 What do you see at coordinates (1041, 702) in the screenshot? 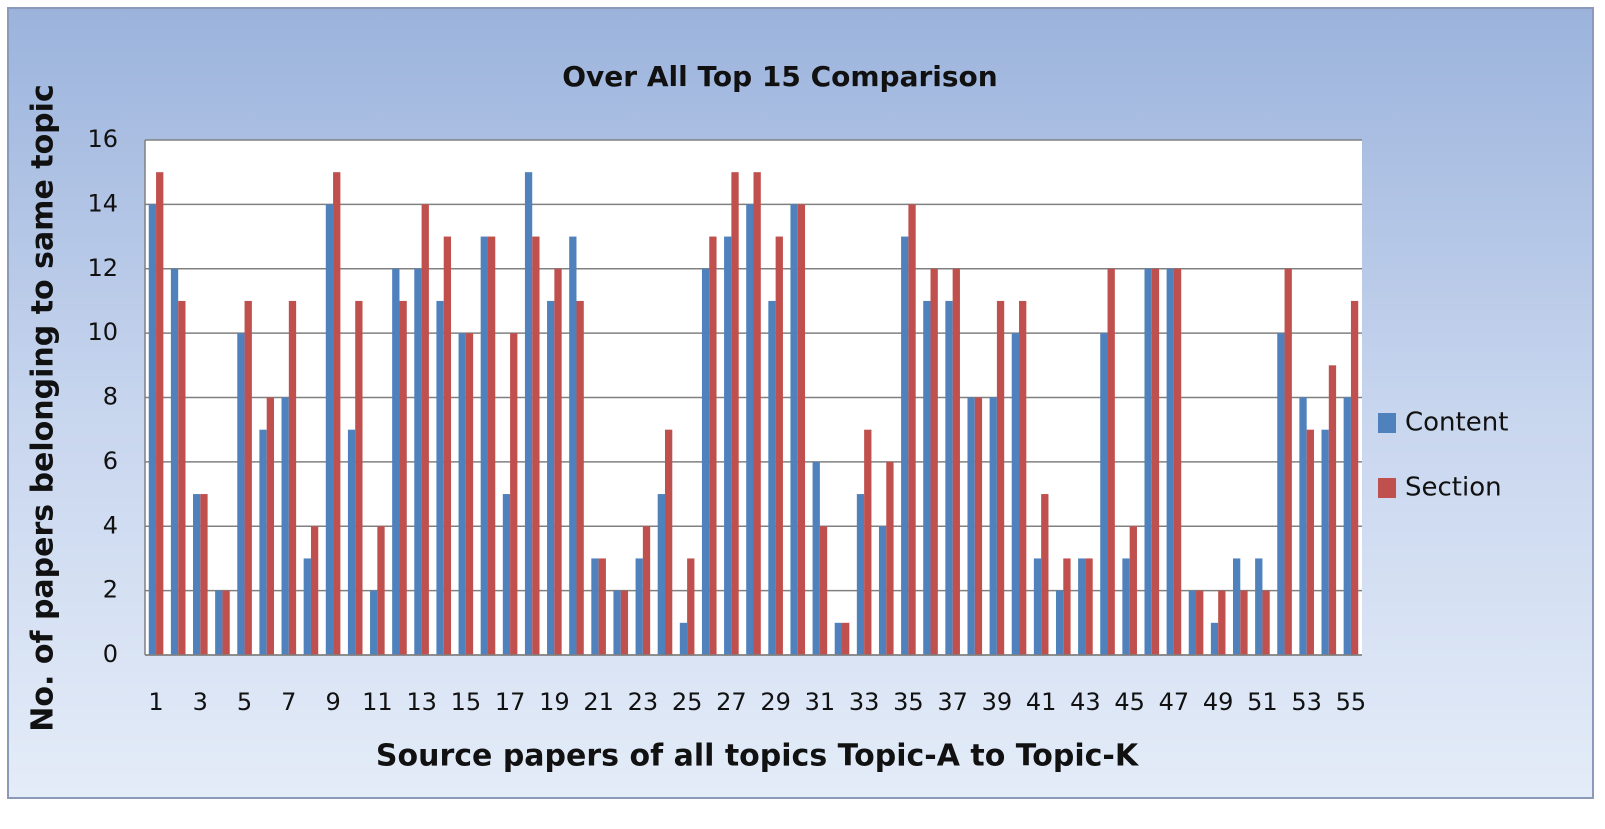
I see `x-tick-label: 41` at bounding box center [1041, 702].